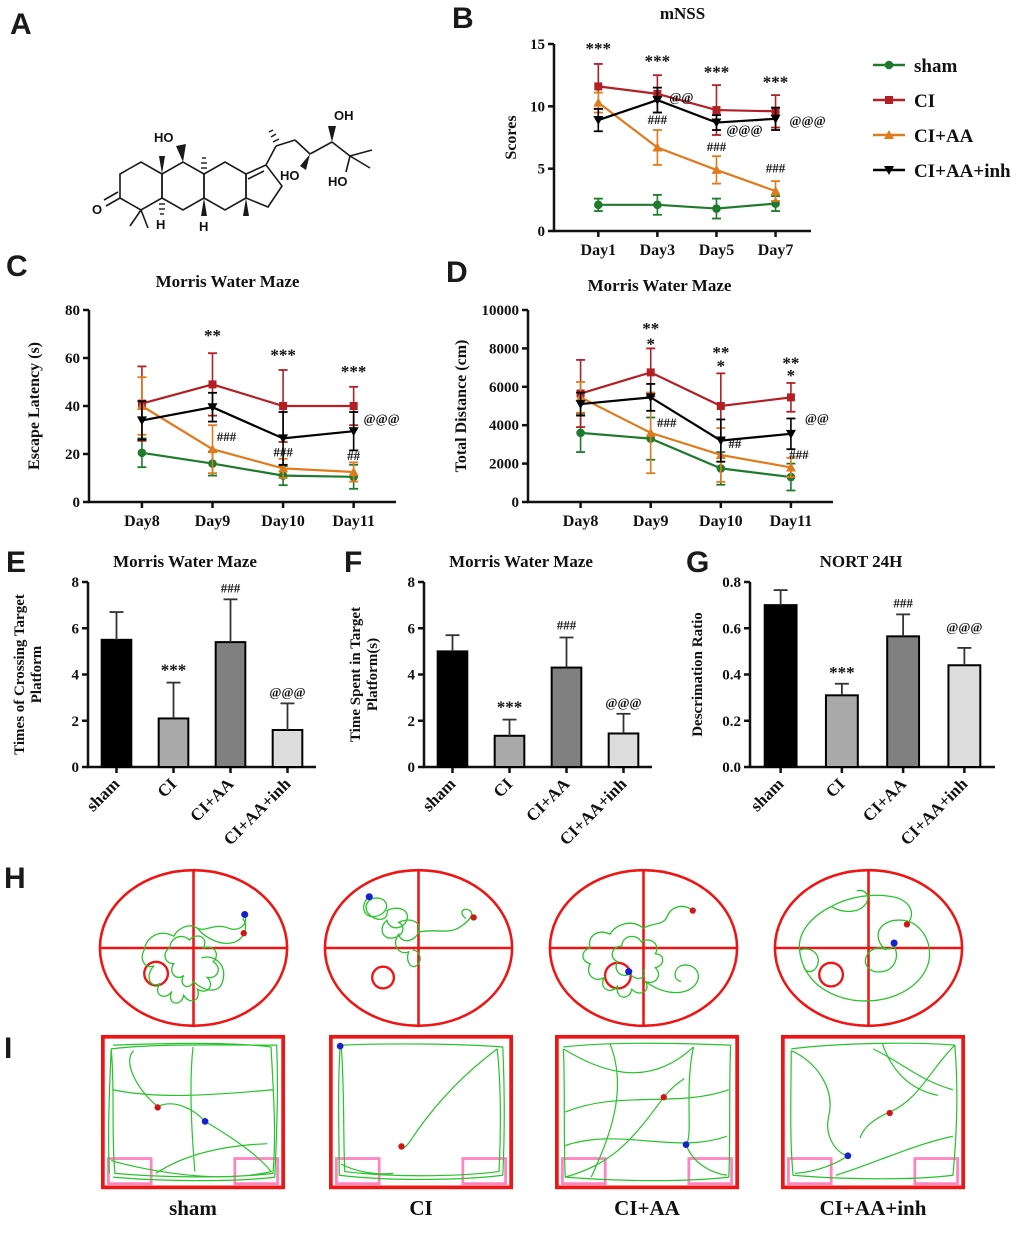 The height and width of the screenshot is (1235, 1020). Describe the element at coordinates (193, 1208) in the screenshot. I see `group-label-sham: sham` at that location.